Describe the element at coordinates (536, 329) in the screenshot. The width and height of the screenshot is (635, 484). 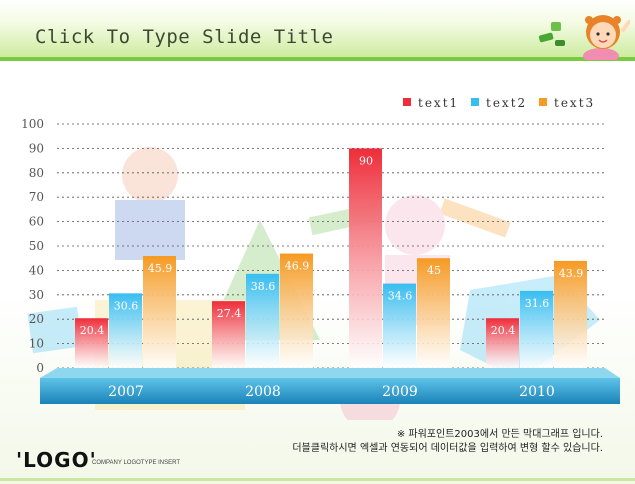
I see `bar-text2-2010` at that location.